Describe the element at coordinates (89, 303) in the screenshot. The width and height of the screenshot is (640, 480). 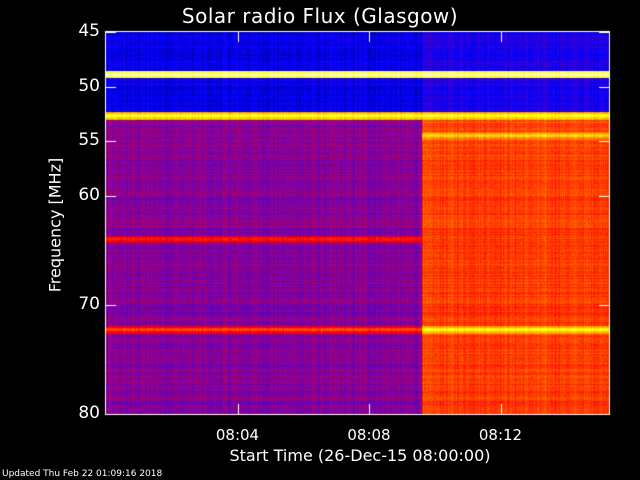
I see `y-tick-label: 70` at that location.